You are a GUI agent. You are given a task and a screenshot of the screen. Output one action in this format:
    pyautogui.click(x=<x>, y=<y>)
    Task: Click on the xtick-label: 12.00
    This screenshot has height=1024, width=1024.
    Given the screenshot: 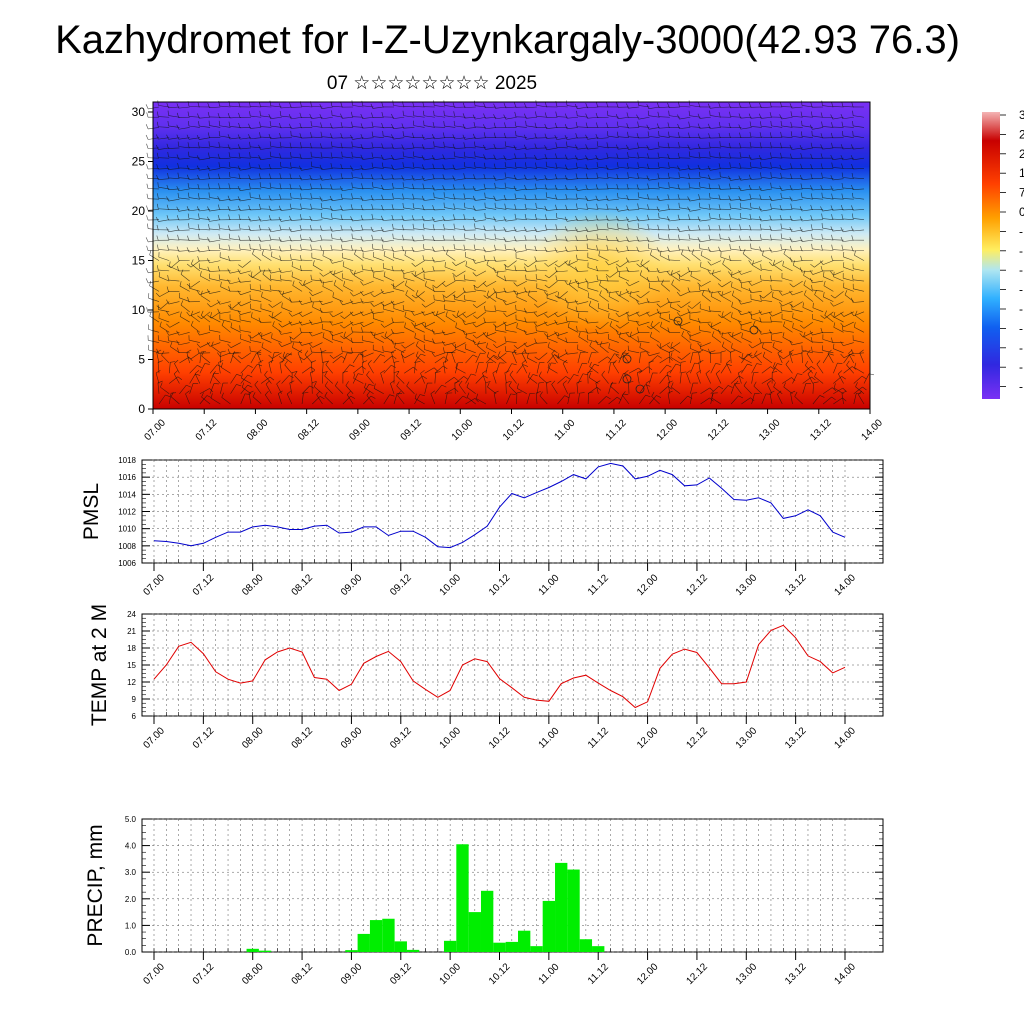 What is the action you would take?
    pyautogui.click(x=648, y=974)
    